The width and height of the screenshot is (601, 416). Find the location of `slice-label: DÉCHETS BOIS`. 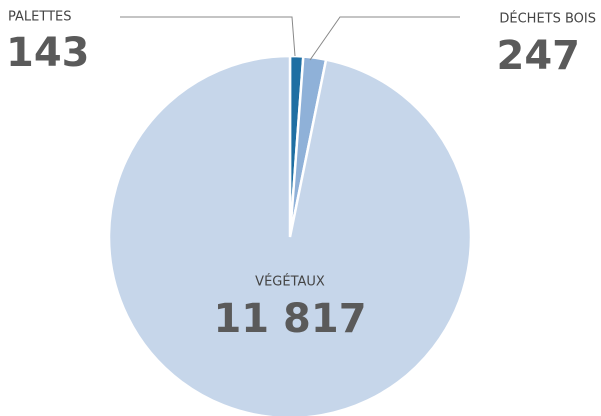

slice-label: DÉCHETS BOIS is located at coordinates (547, 19).